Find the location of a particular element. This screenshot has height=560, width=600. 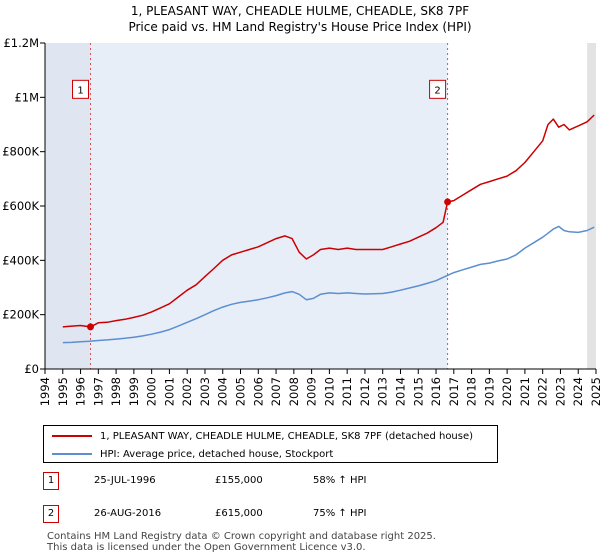

y-tick-label: £600K is located at coordinates (20, 206).